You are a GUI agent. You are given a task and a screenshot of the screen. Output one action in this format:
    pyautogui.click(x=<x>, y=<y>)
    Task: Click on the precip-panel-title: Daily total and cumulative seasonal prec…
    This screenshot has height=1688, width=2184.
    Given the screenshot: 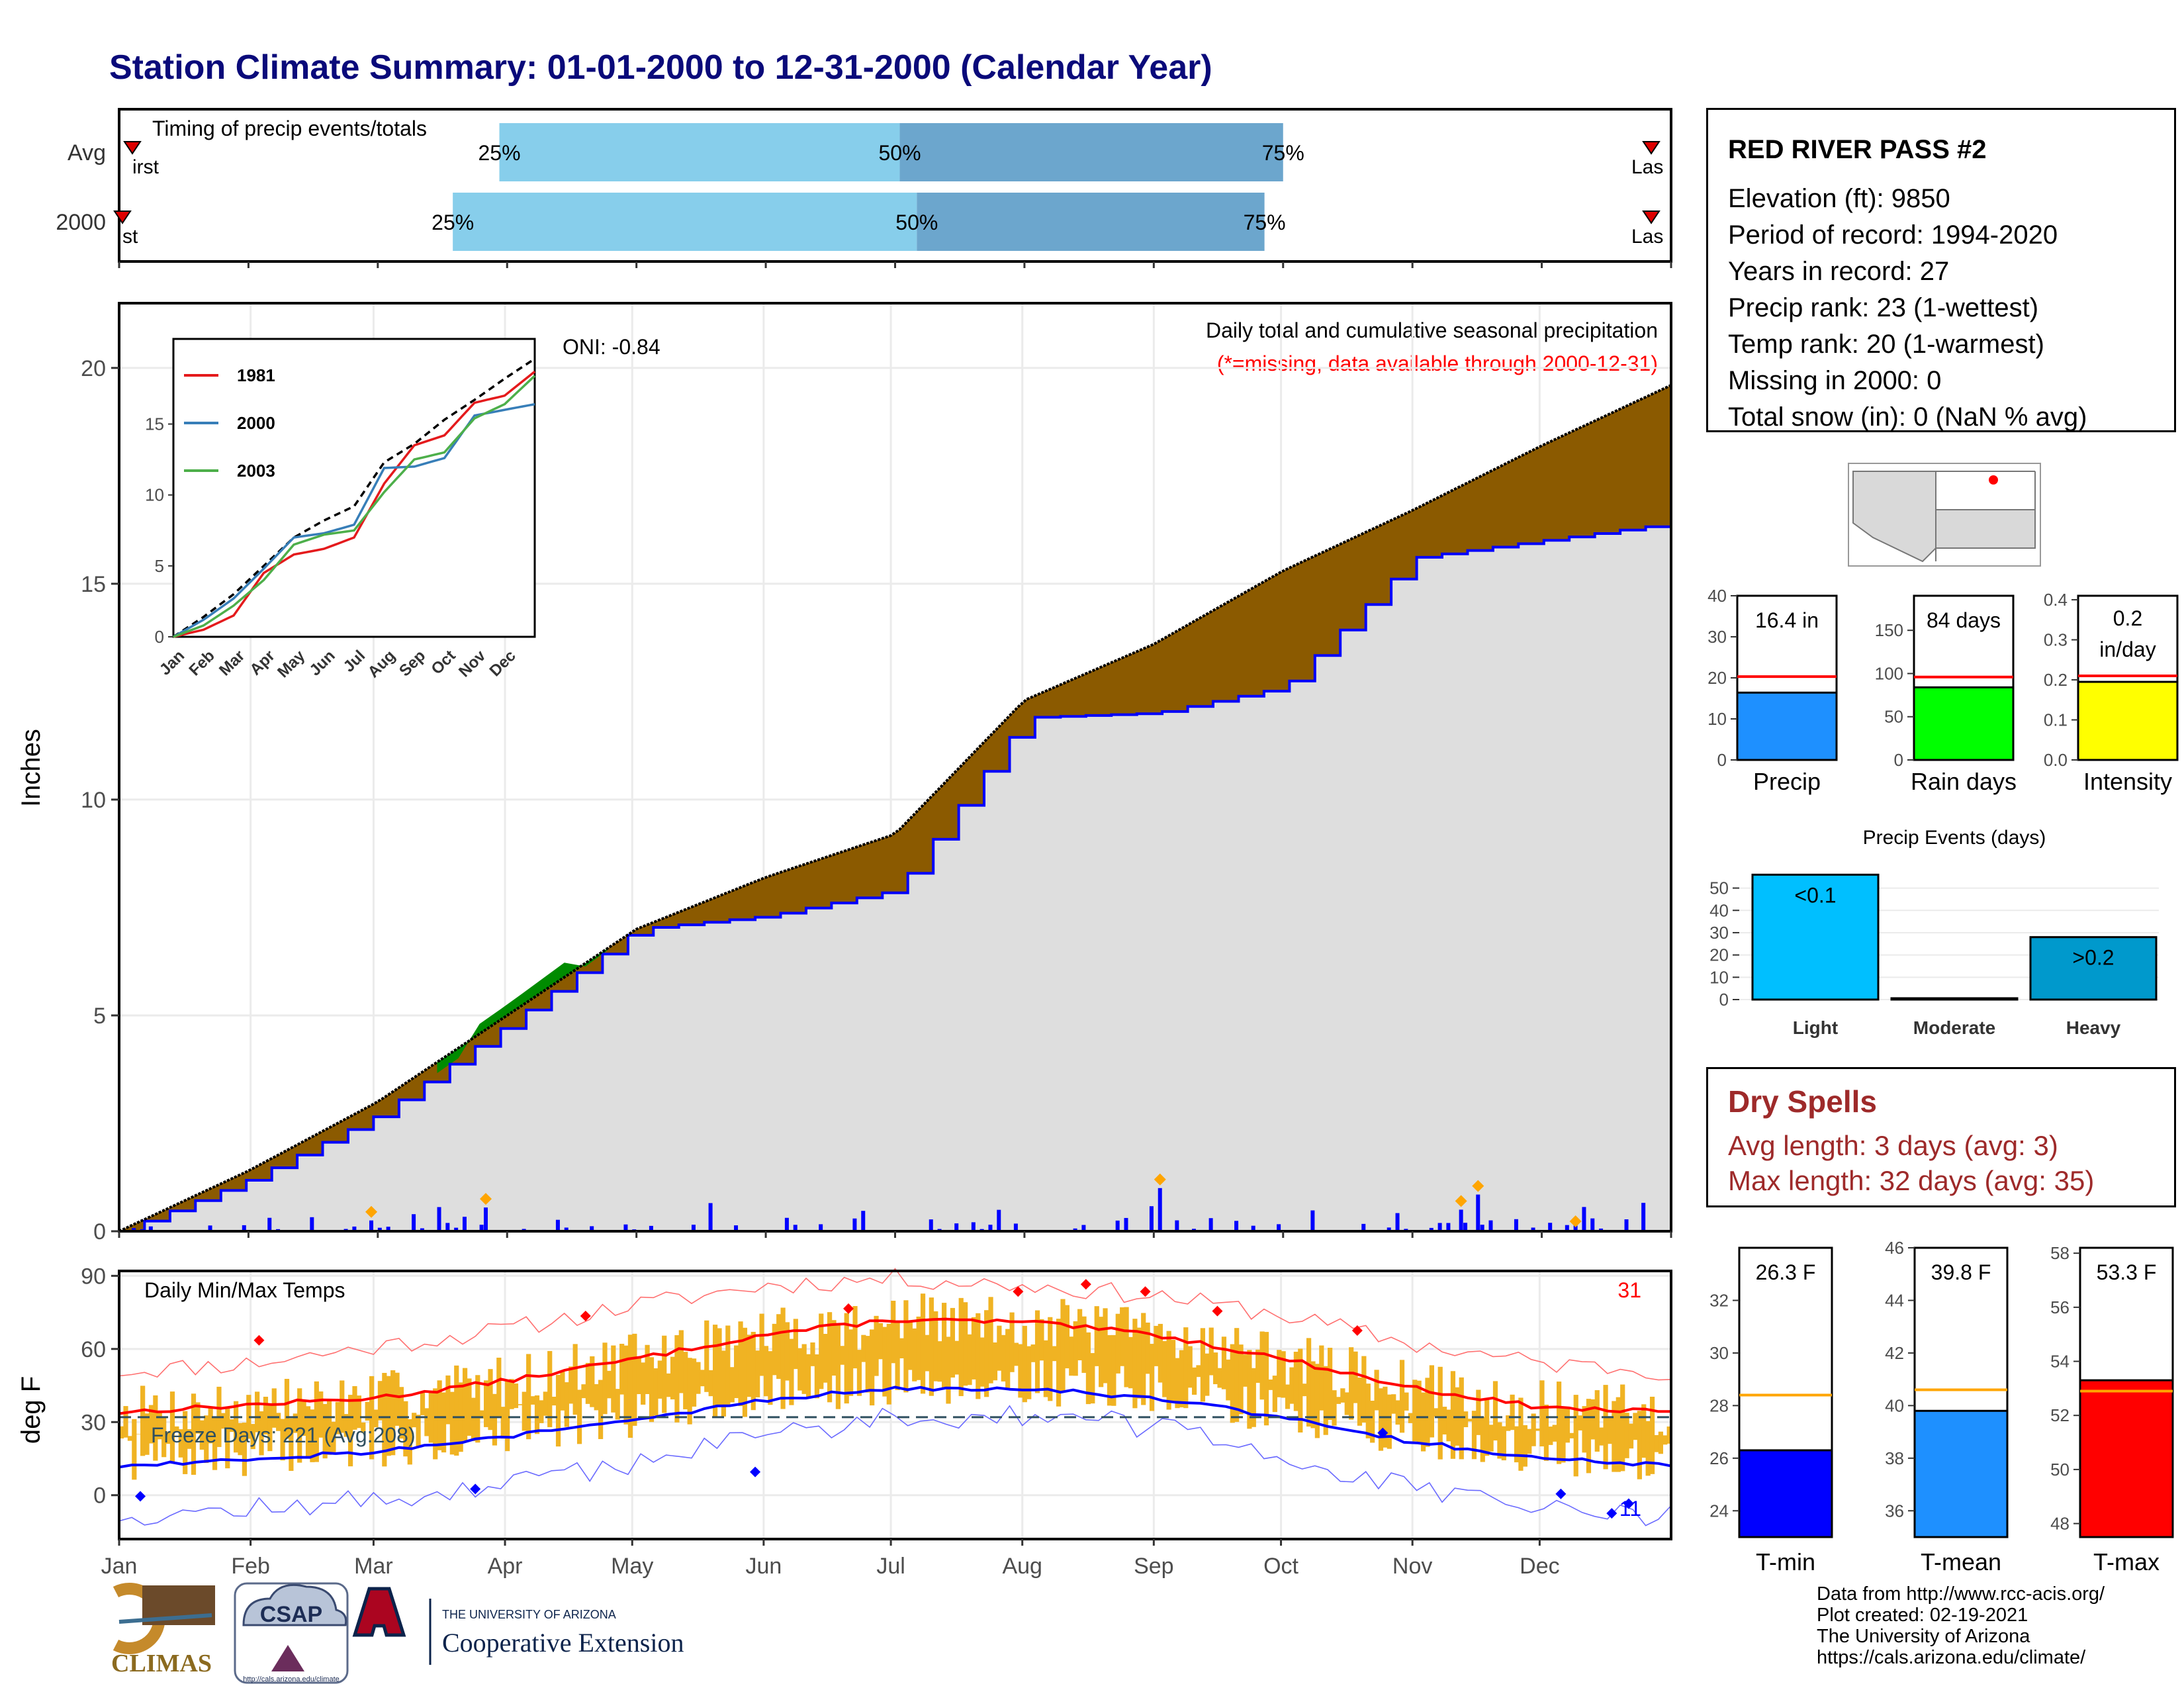 What is the action you would take?
    pyautogui.click(x=1432, y=330)
    